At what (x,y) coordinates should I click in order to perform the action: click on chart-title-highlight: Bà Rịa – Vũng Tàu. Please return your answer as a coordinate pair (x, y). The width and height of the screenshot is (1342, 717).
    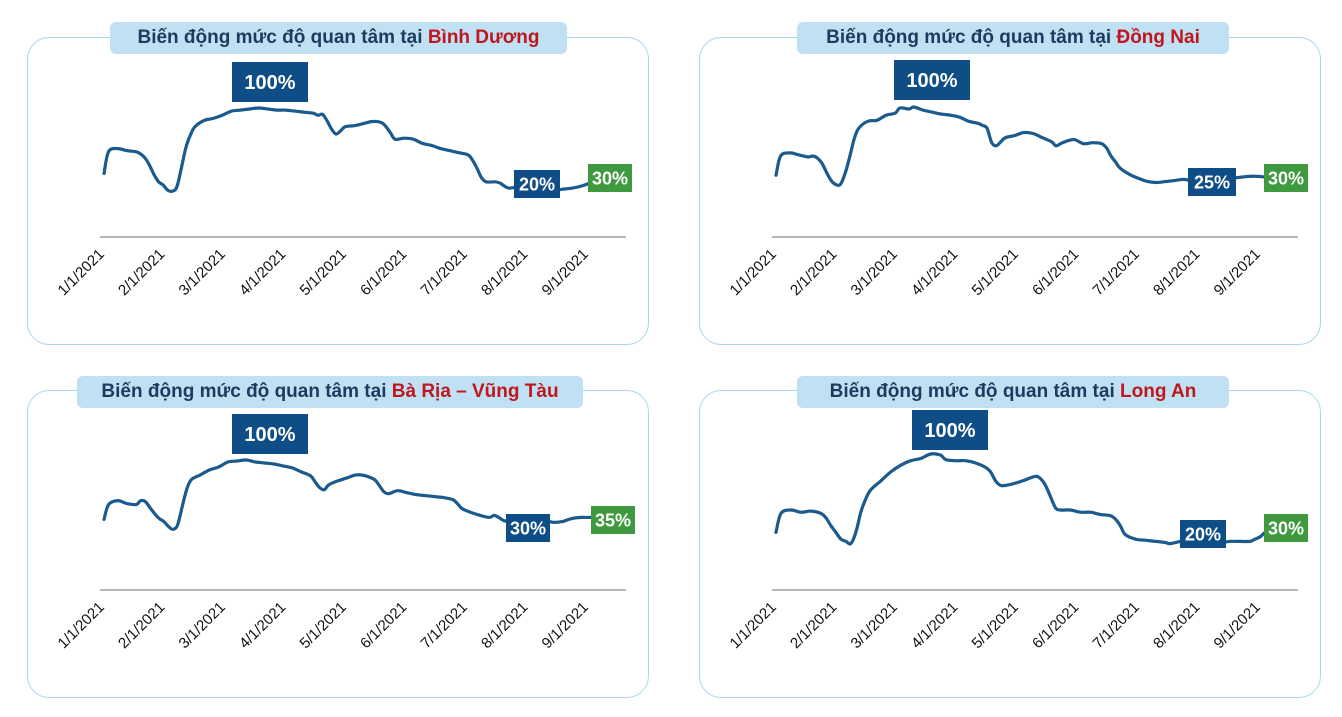
    Looking at the image, I should click on (475, 391).